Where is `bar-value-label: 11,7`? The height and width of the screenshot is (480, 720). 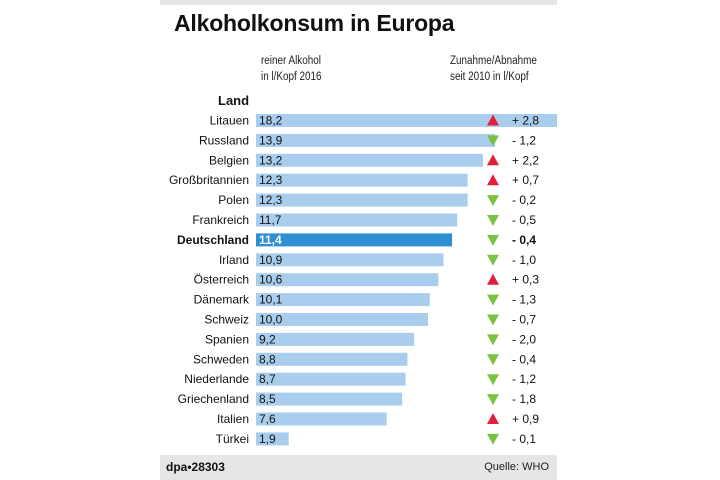
bar-value-label: 11,7 is located at coordinates (270, 220).